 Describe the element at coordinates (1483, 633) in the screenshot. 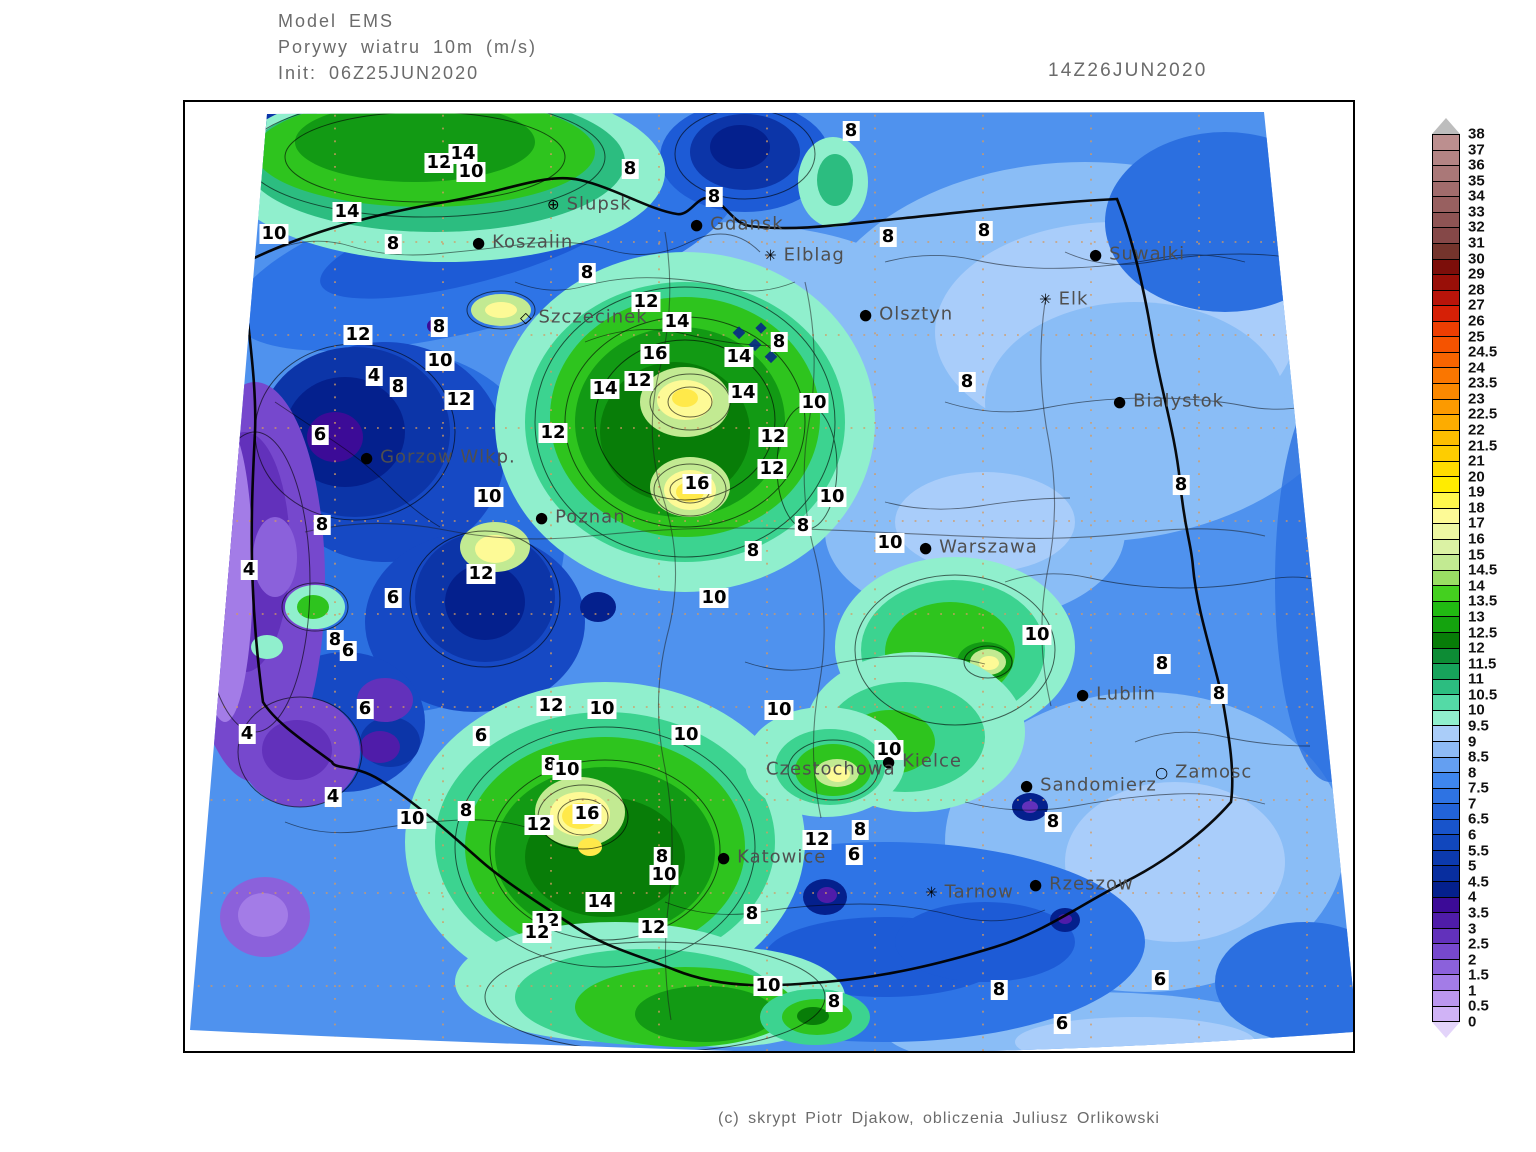

I see `colorbar-tick-label: 12.5` at that location.